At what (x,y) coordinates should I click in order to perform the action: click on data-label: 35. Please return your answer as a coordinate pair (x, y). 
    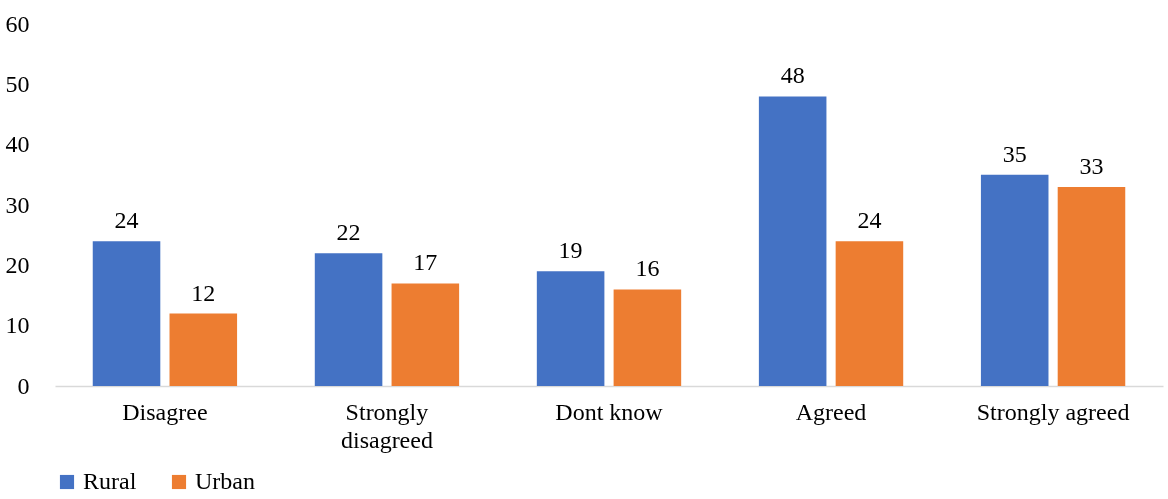
    Looking at the image, I should click on (1014, 153).